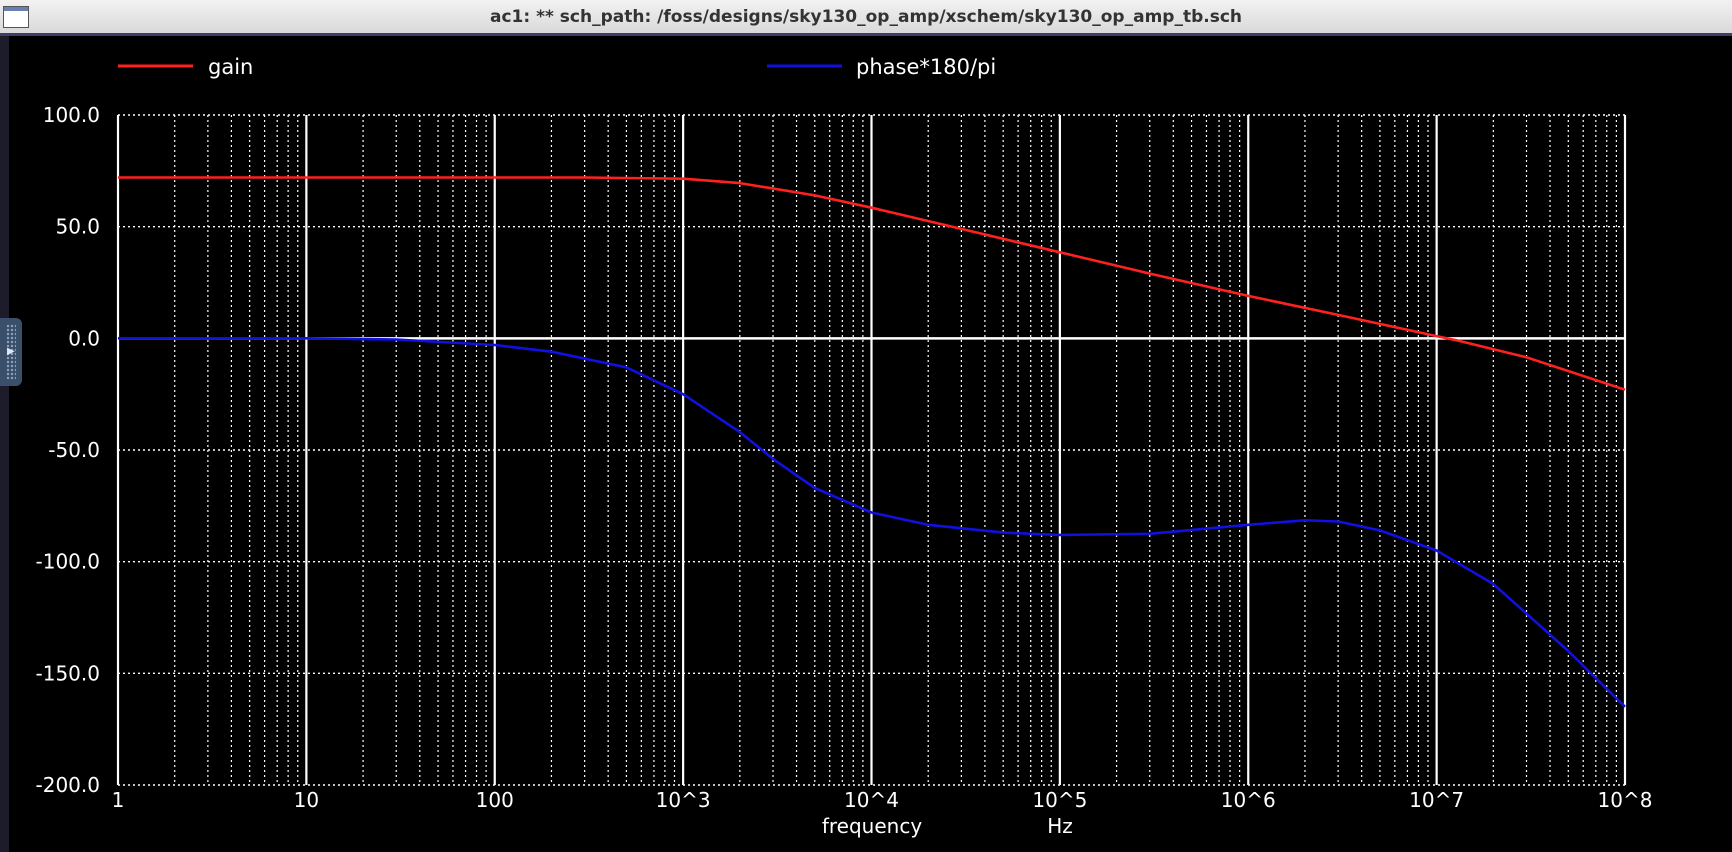 This screenshot has height=852, width=1732. Describe the element at coordinates (495, 800) in the screenshot. I see `x-tick-label: 100` at that location.